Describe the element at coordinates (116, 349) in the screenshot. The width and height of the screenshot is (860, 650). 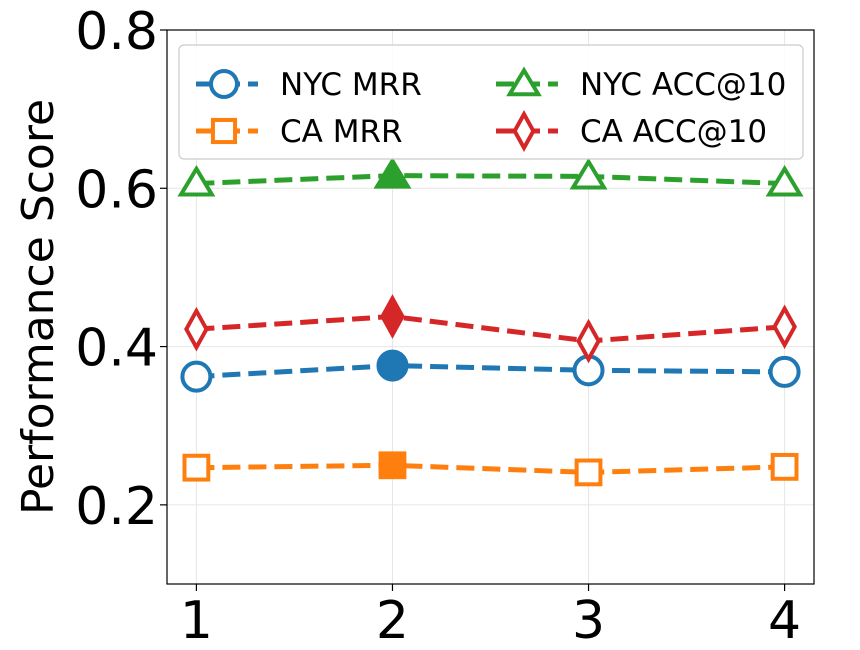
I see `y-tick-label: 0.4` at that location.